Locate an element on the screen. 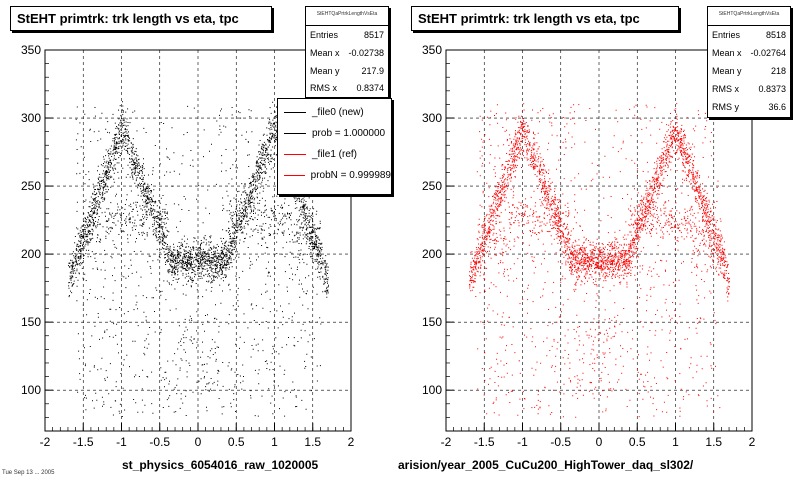 The width and height of the screenshot is (800, 480). stat-value: 8518 is located at coordinates (775, 35).